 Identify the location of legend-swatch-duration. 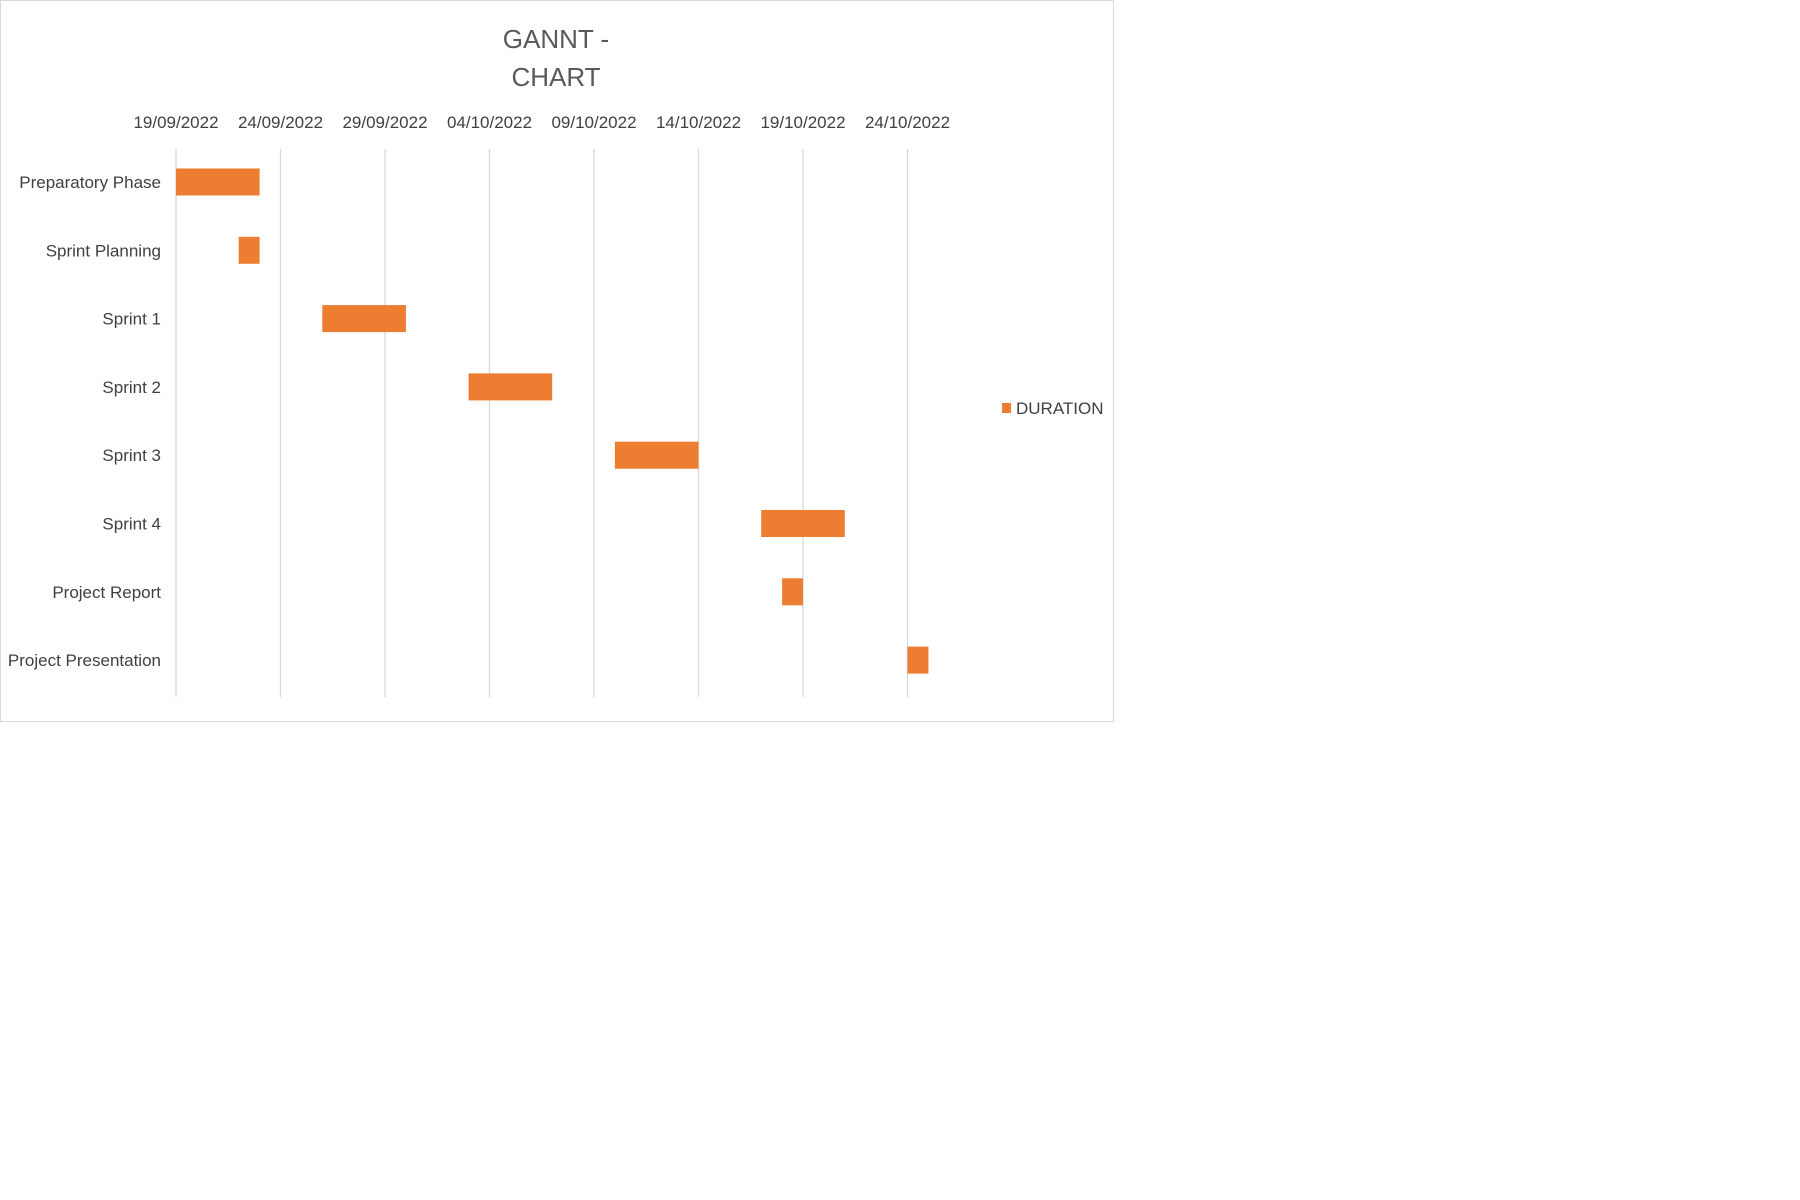
(1006, 408).